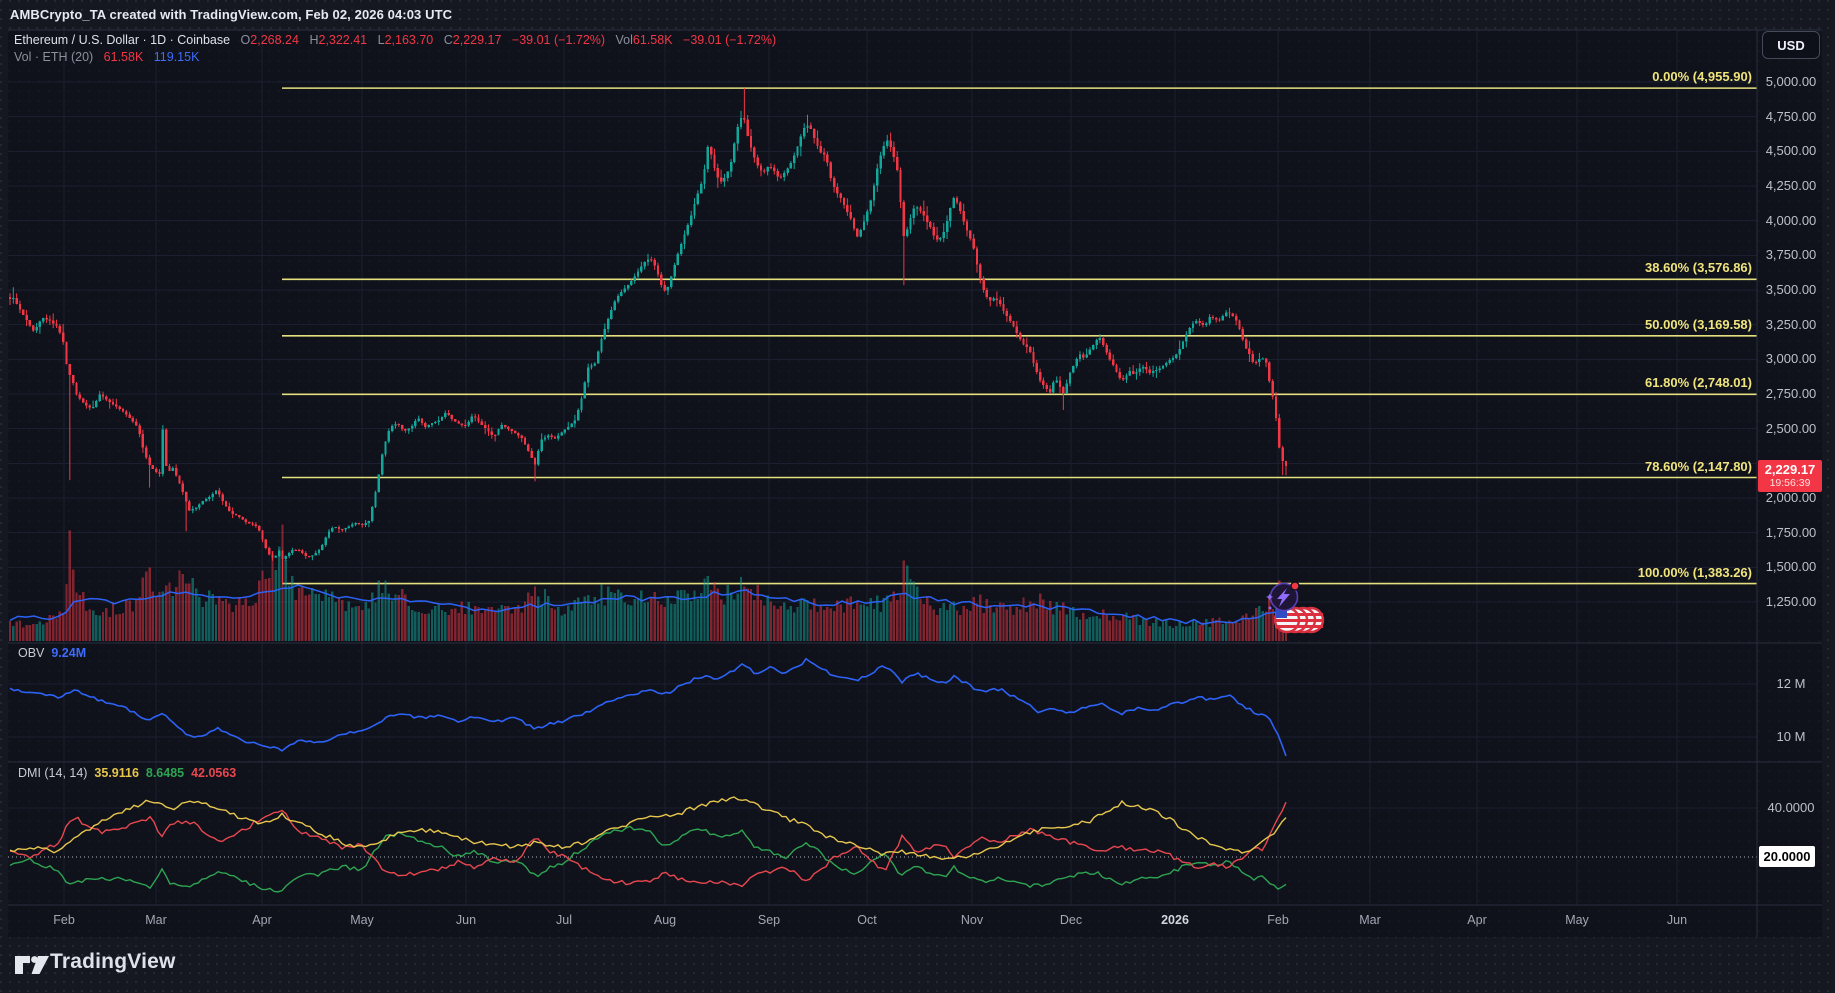 Image resolution: width=1835 pixels, height=993 pixels. Describe the element at coordinates (624, 40) in the screenshot. I see `volume-label: Vol` at that location.